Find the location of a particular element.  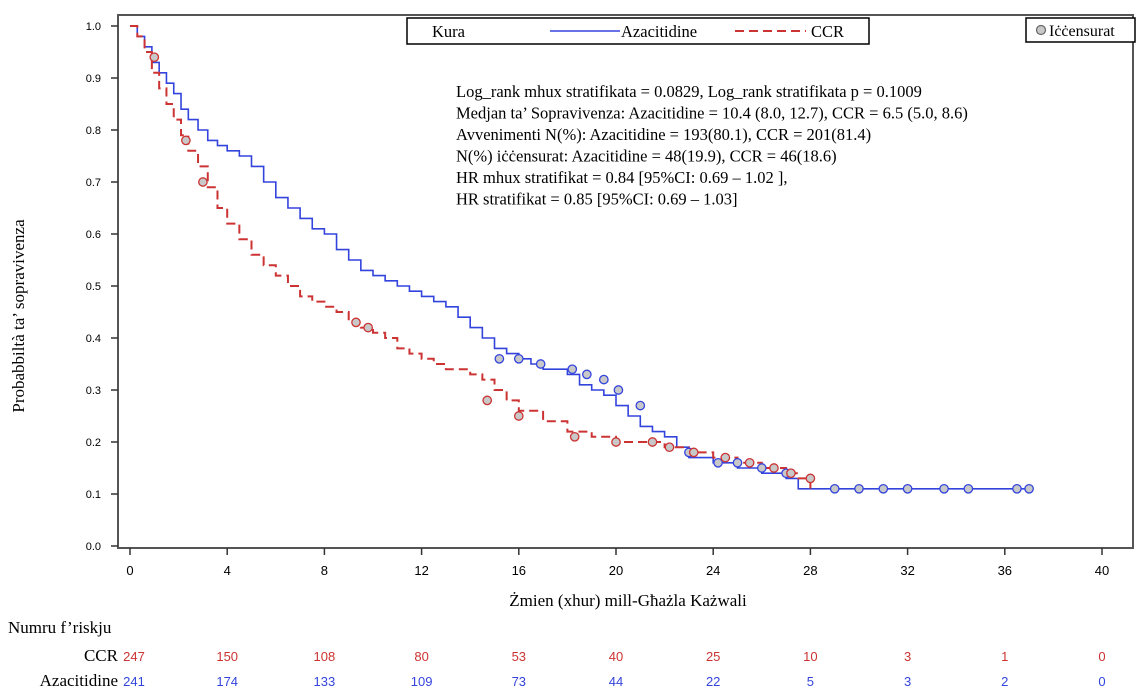

risk-count: 133 is located at coordinates (325, 681).